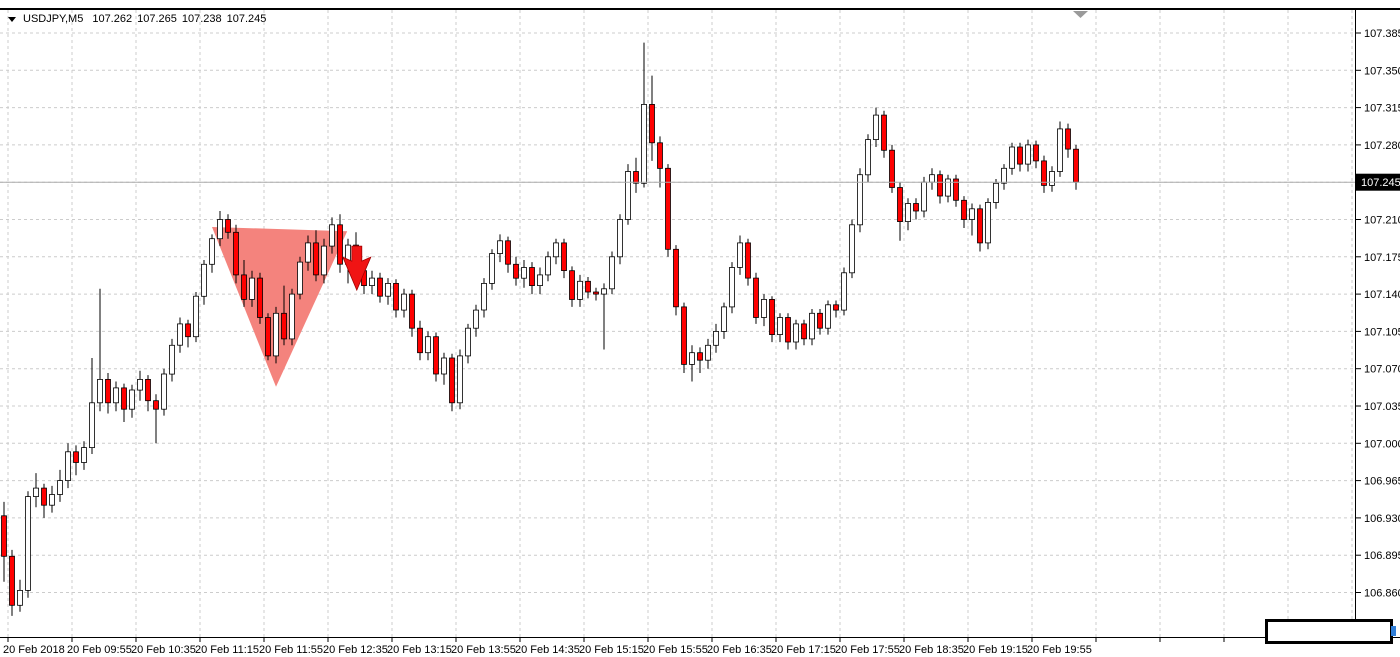  Describe the element at coordinates (1059, 650) in the screenshot. I see `svg-text: 20 Feb 19:55` at that location.